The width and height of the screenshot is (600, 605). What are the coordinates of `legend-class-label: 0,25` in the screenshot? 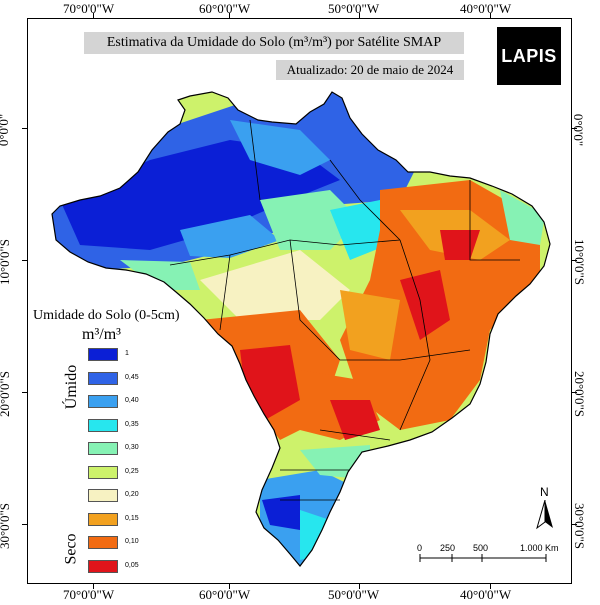 It's located at (132, 471).